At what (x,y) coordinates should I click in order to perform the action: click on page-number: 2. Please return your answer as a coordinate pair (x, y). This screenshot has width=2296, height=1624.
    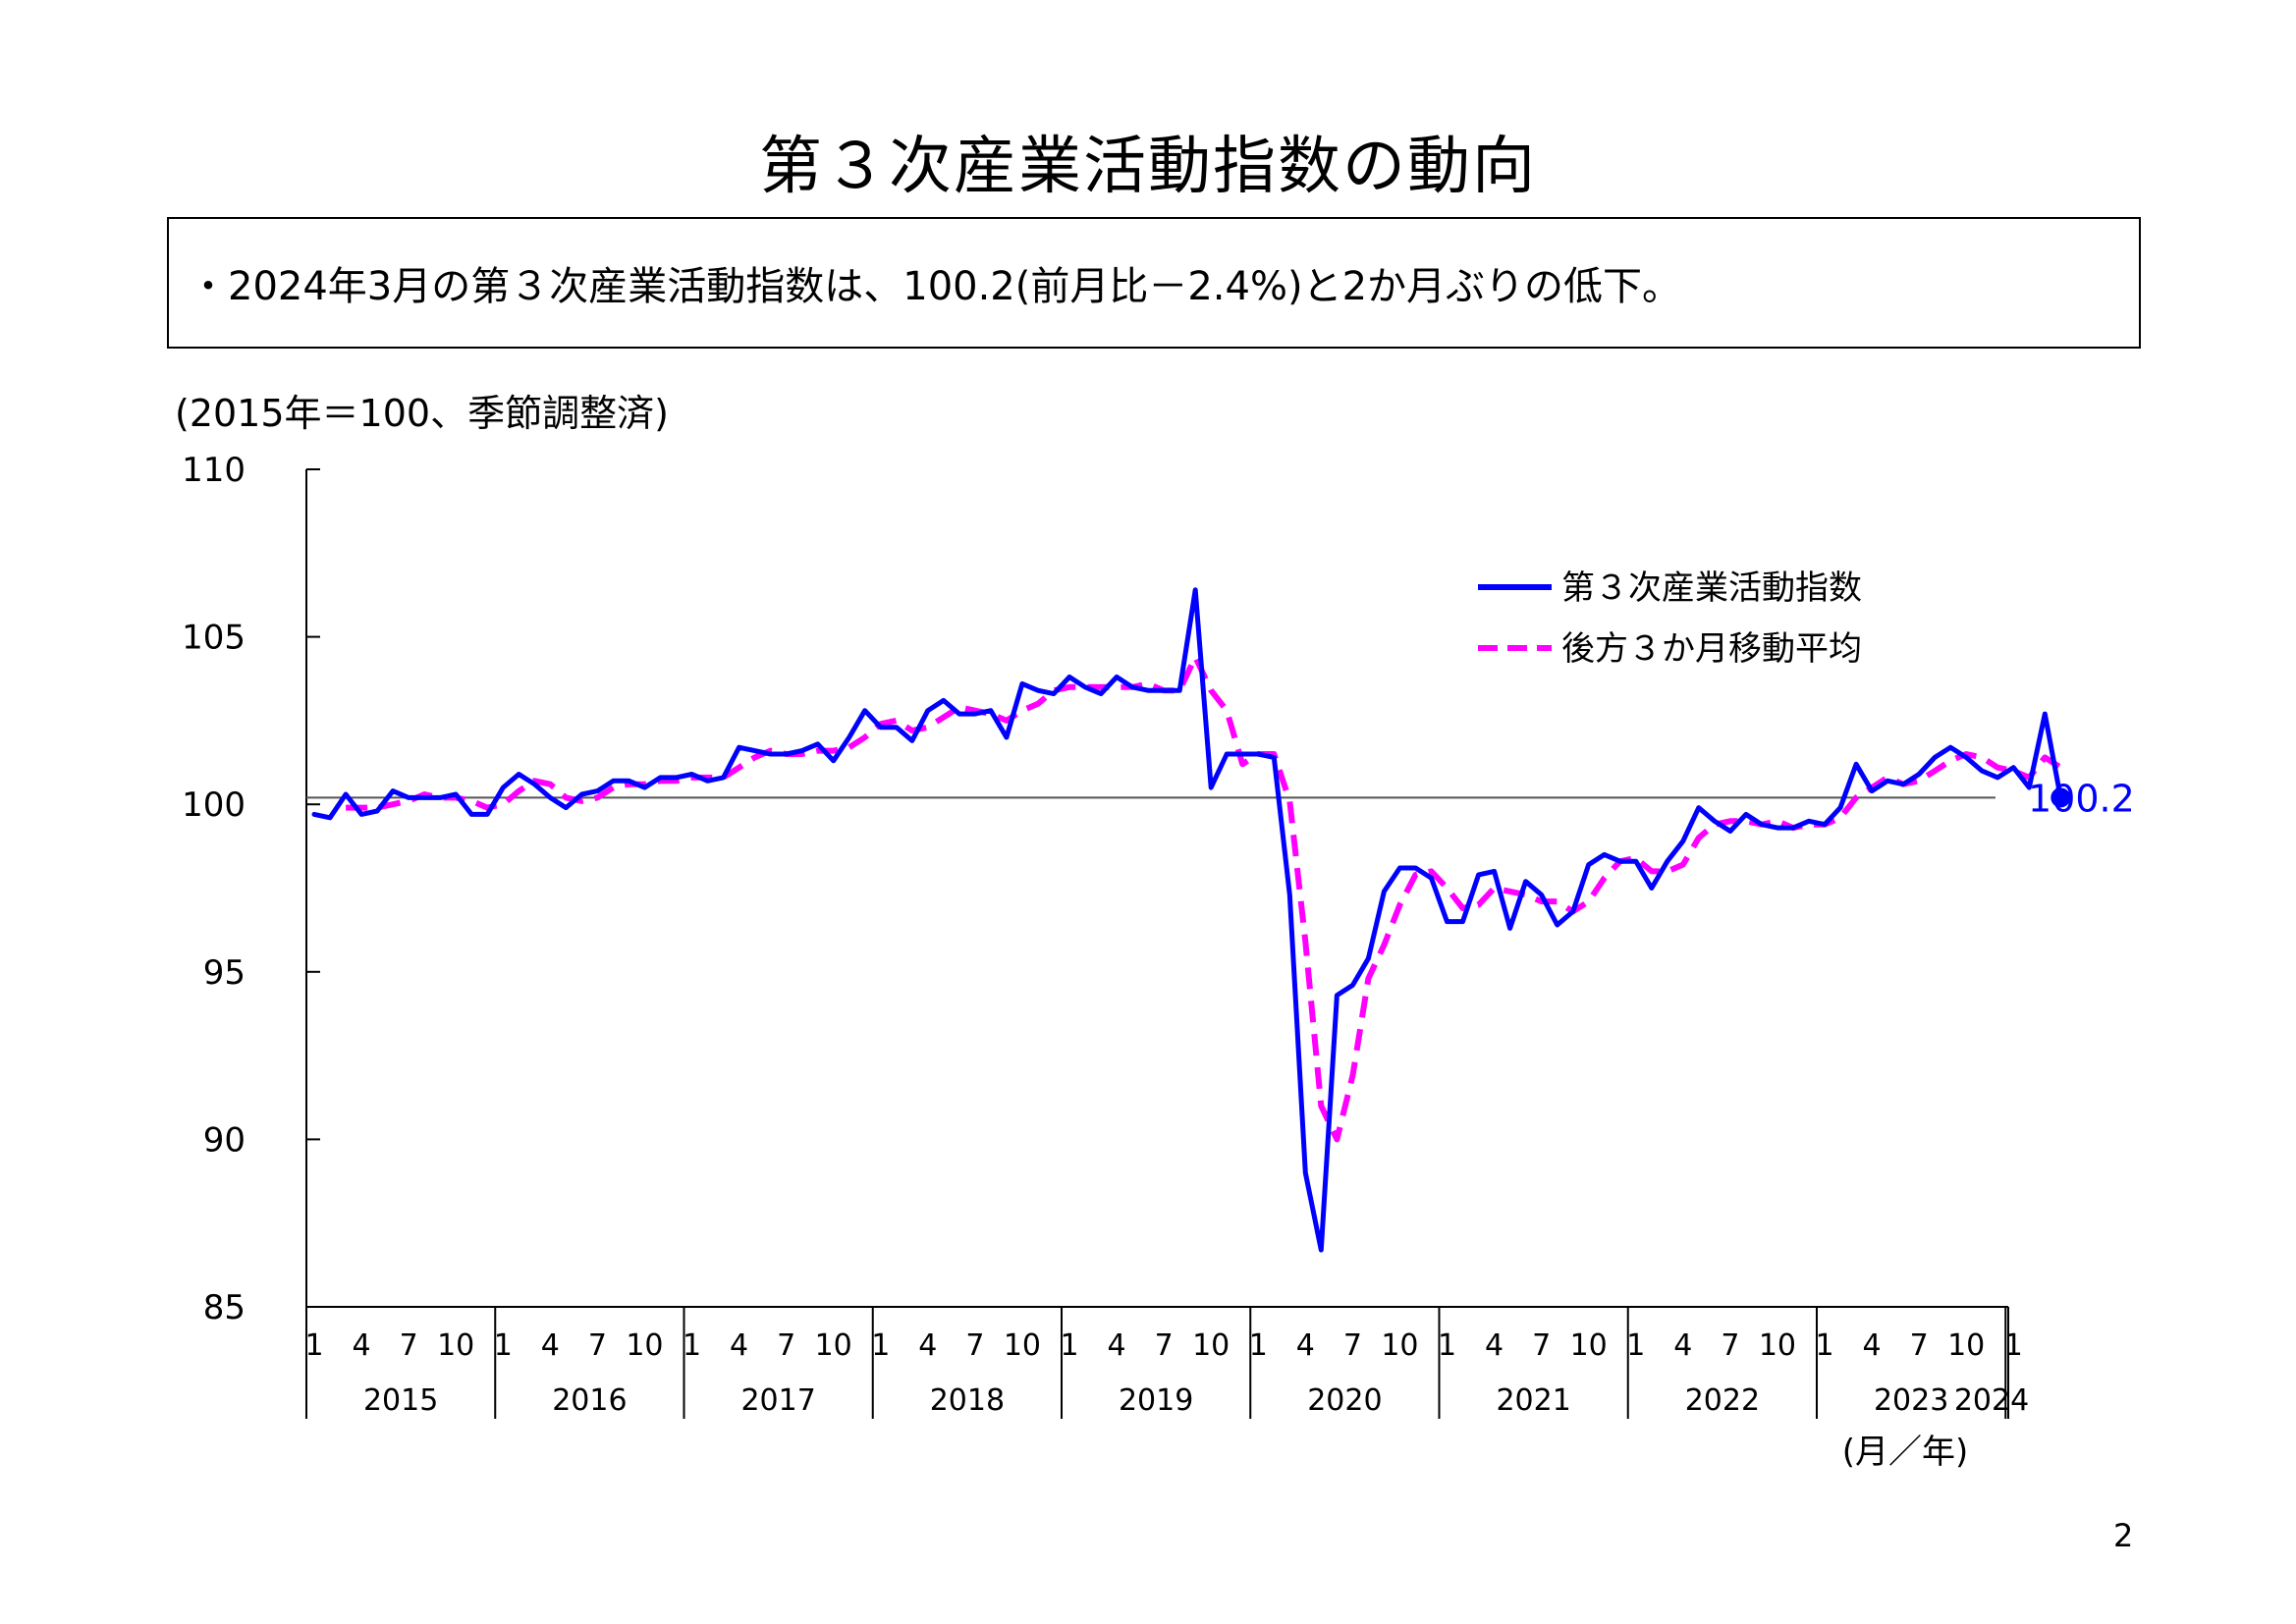
    Looking at the image, I should click on (2123, 1535).